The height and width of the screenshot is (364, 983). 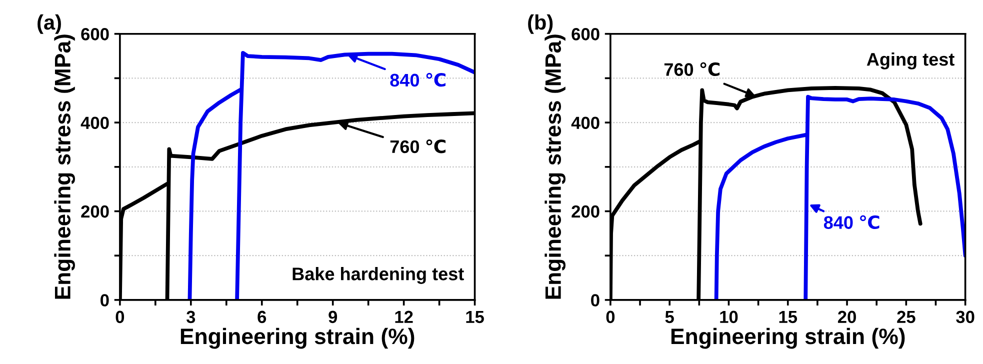 I want to click on x-tick-label: 3, so click(x=191, y=317).